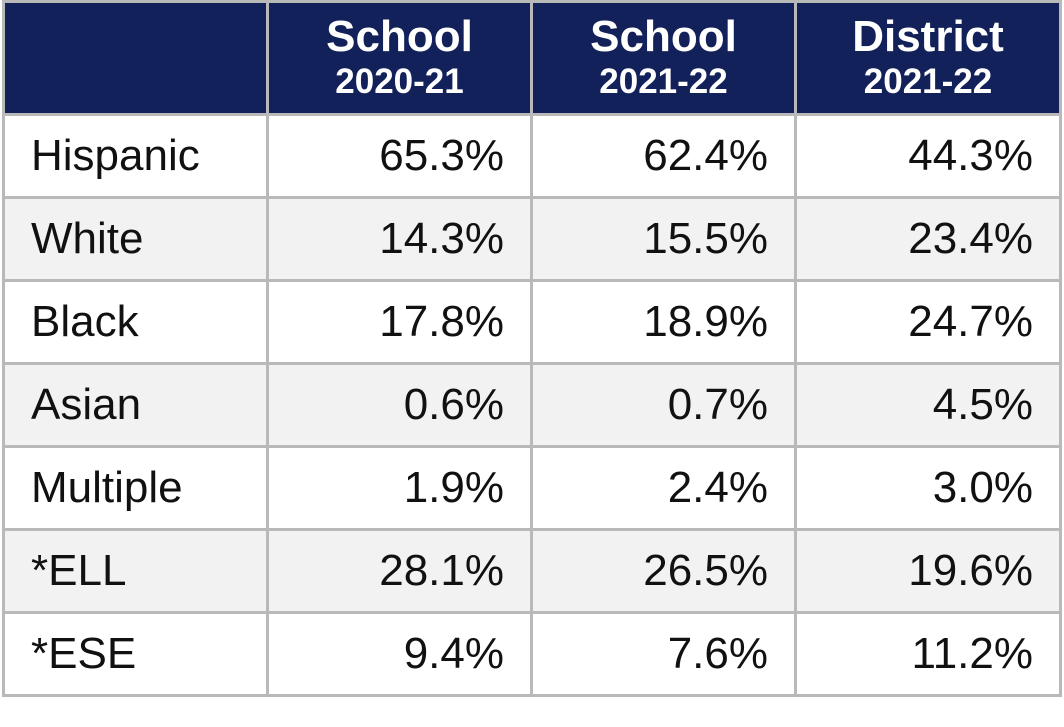 The height and width of the screenshot is (727, 1064). I want to click on value-cell: 3.0%, so click(928, 488).